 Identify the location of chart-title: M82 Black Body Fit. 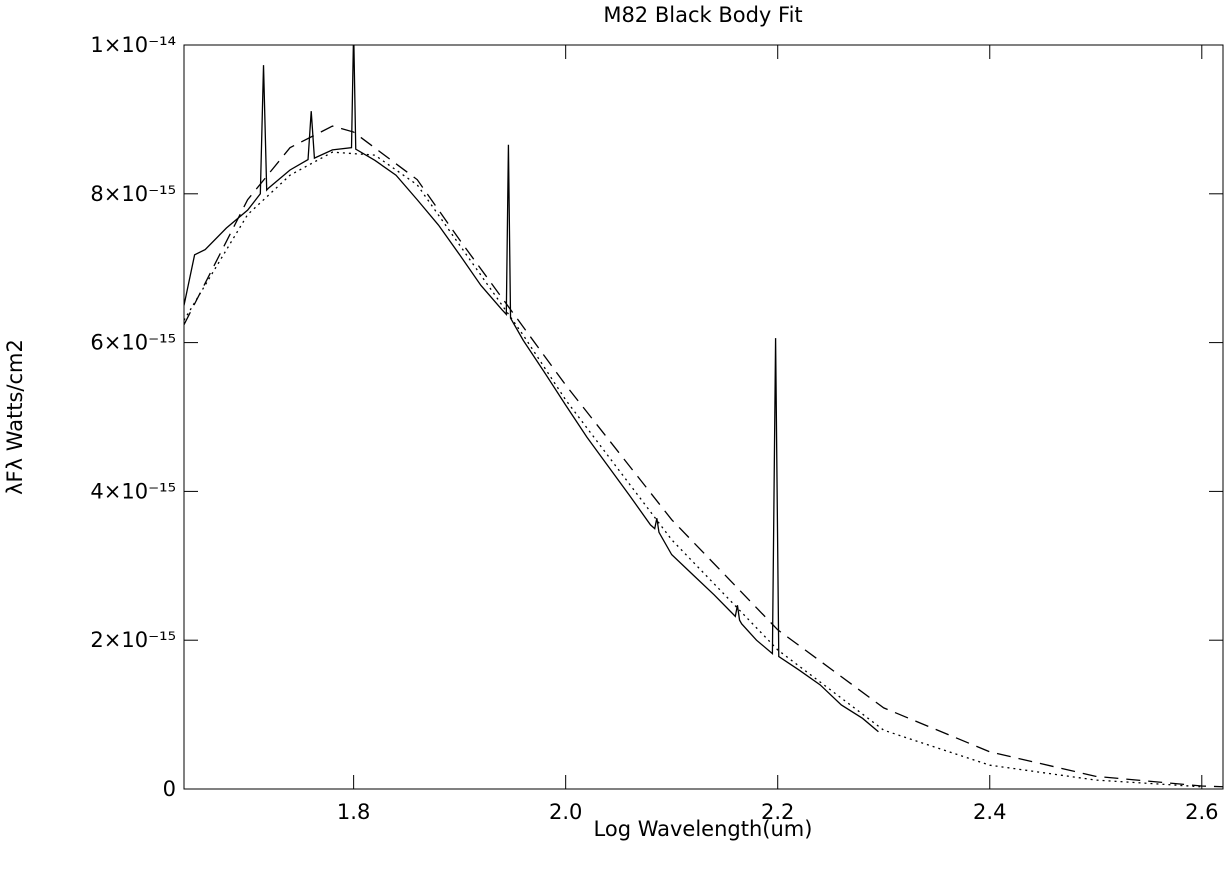
(702, 15).